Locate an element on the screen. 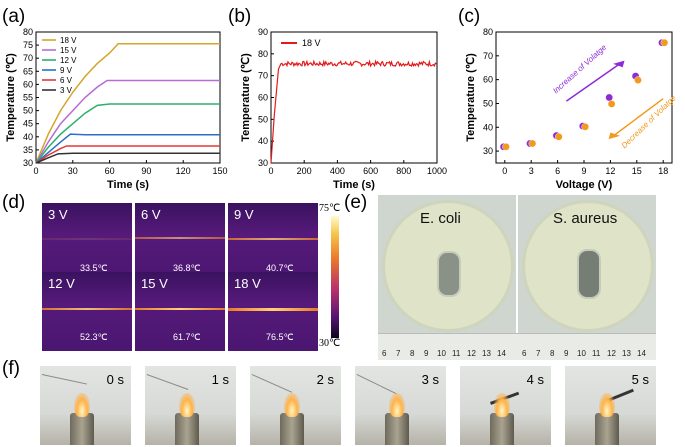 Image resolution: width=685 pixels, height=447 pixels. x-axis-label: Voltage (V) is located at coordinates (584, 185).